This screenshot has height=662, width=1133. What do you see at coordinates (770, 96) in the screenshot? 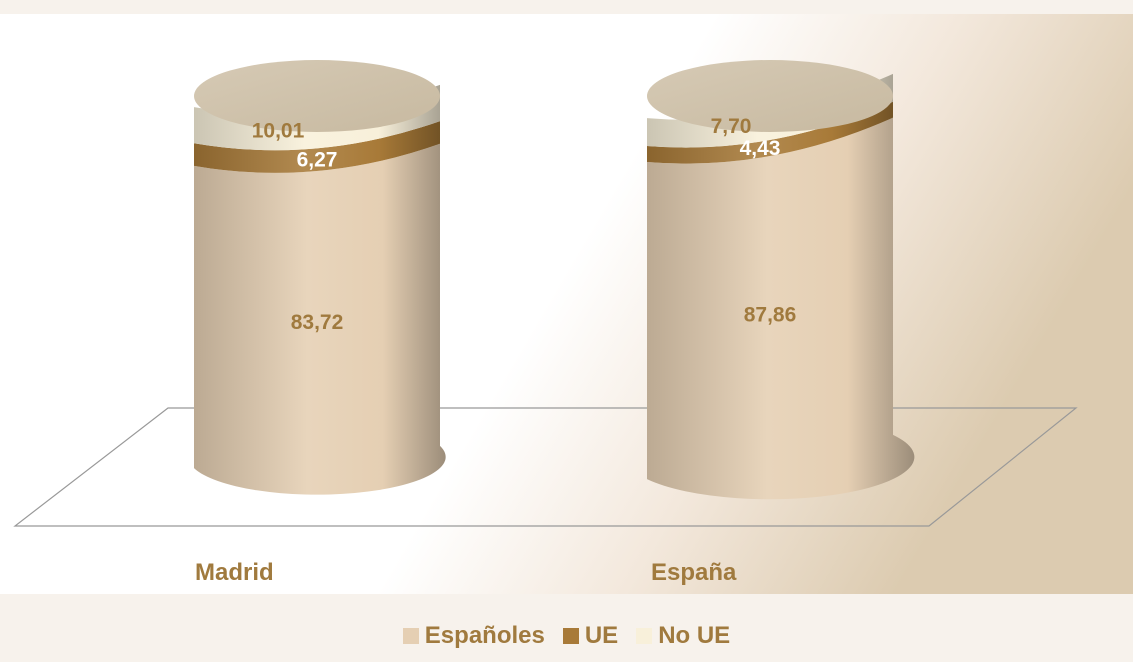
I see `cylinder-top-espana` at bounding box center [770, 96].